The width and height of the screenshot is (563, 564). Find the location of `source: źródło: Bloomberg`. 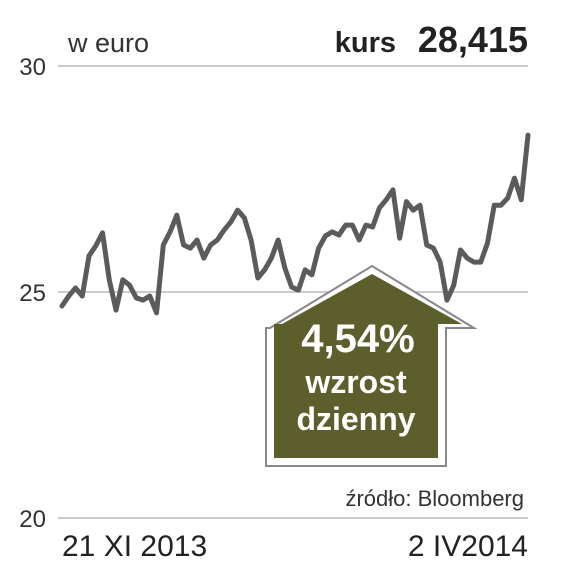

source: źródło: Bloomberg is located at coordinates (434, 498).